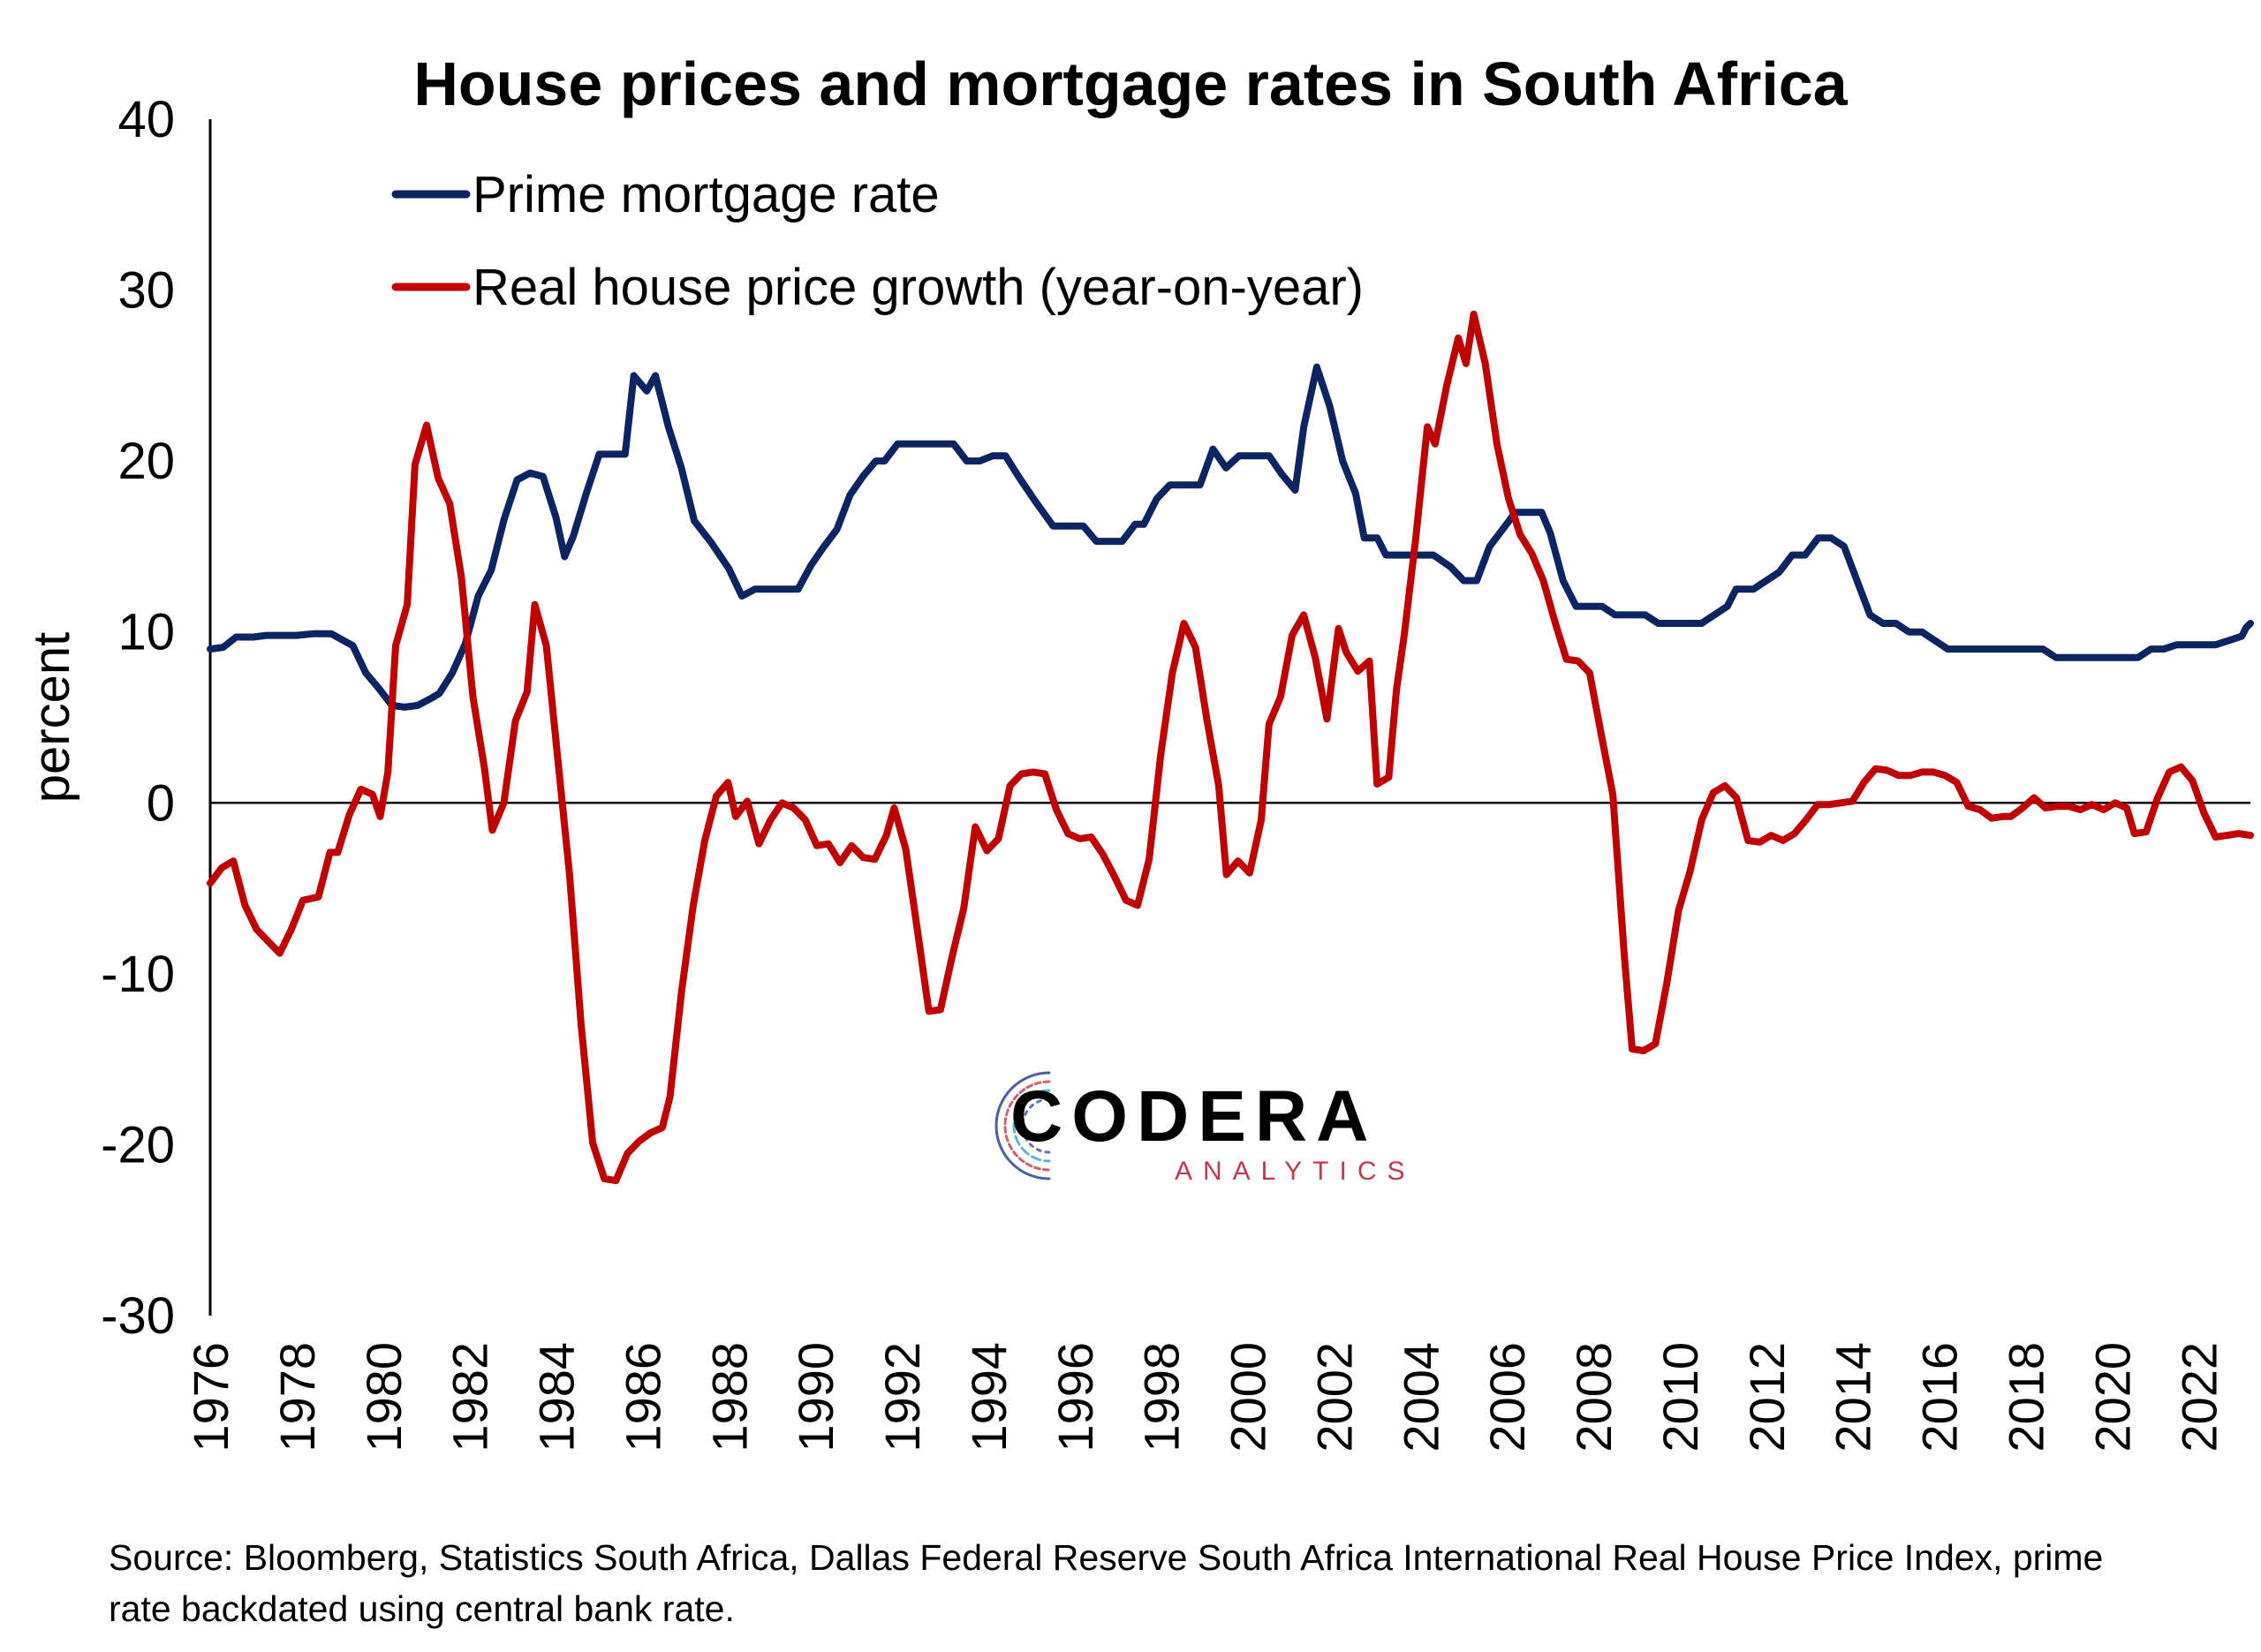 This screenshot has width=2261, height=1652. Describe the element at coordinates (161, 803) in the screenshot. I see `y-tick-label: 0` at that location.